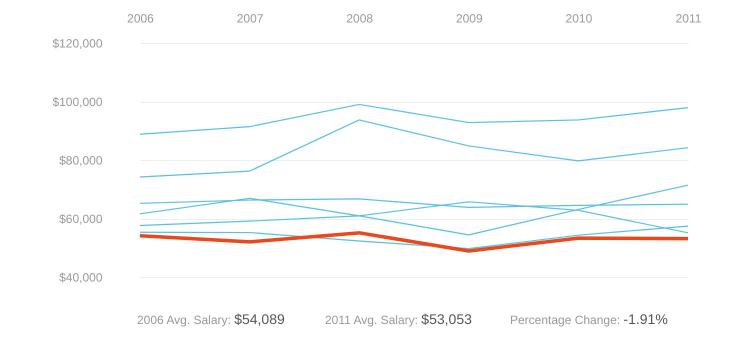 The image size is (750, 342). What do you see at coordinates (398, 319) in the screenshot?
I see `text: 2011 Avg. Salary: $53,053` at bounding box center [398, 319].